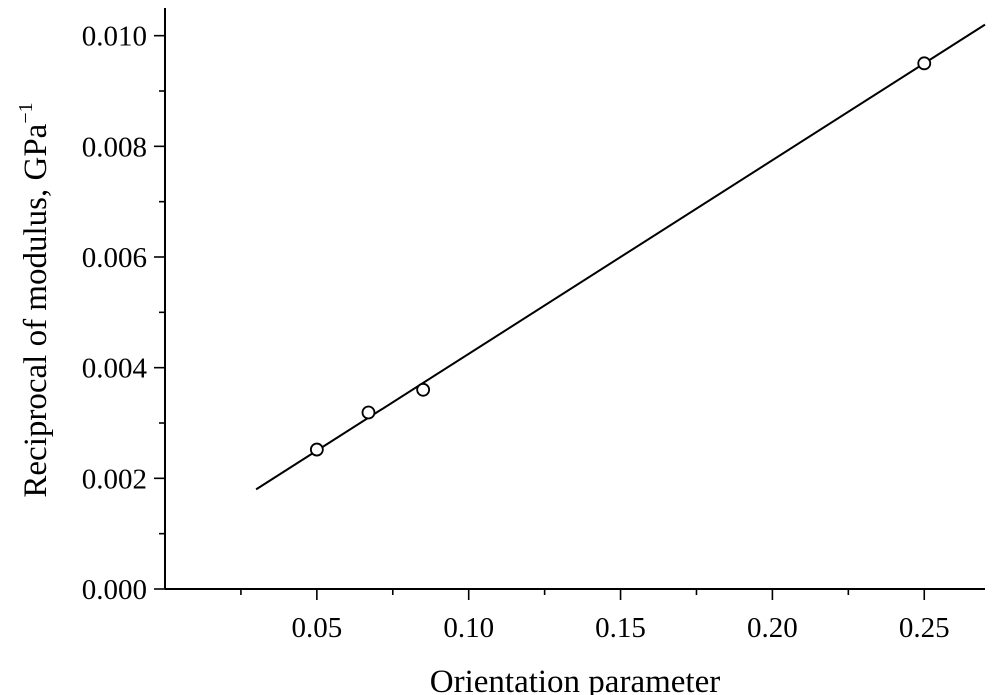 The height and width of the screenshot is (695, 992). I want to click on x-tick-labels: 0.05 0.10 0.15 0.20 0.25, so click(620, 628).